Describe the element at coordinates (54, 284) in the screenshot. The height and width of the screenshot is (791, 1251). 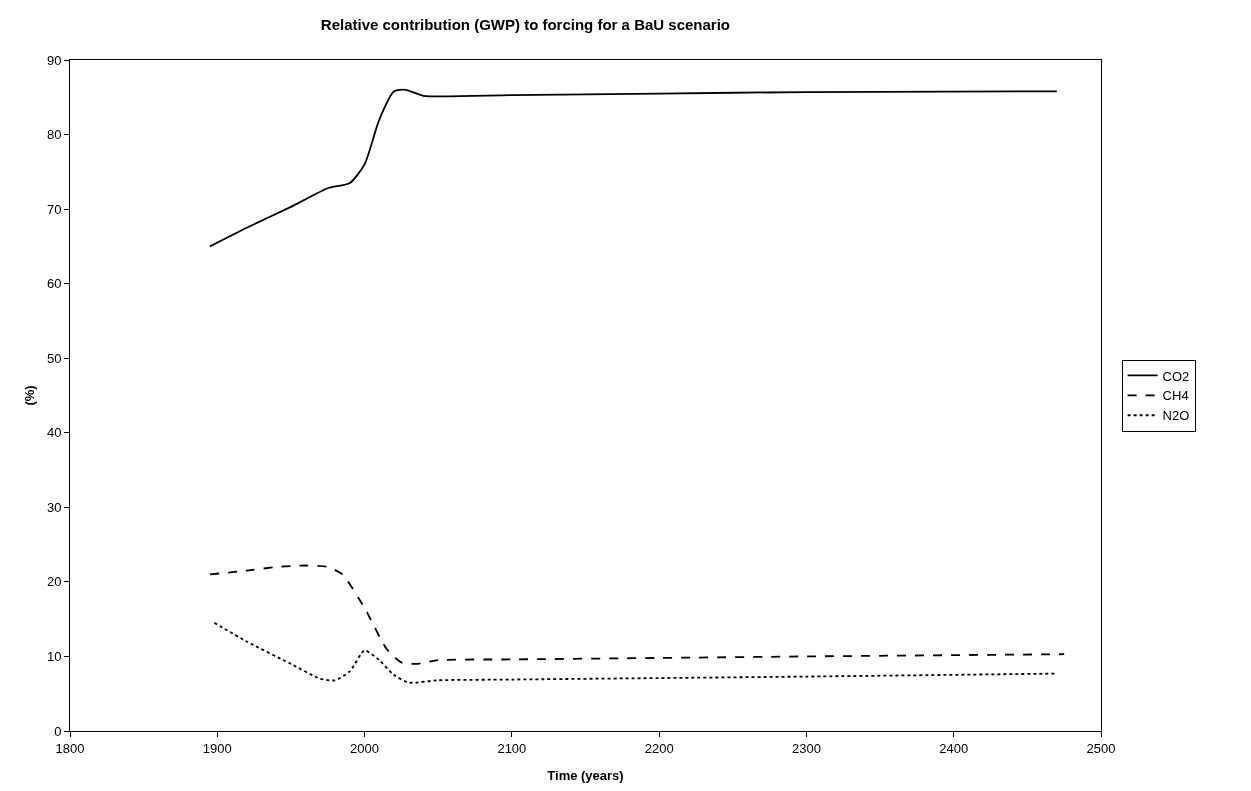
I see `y-tick-label: 60` at that location.